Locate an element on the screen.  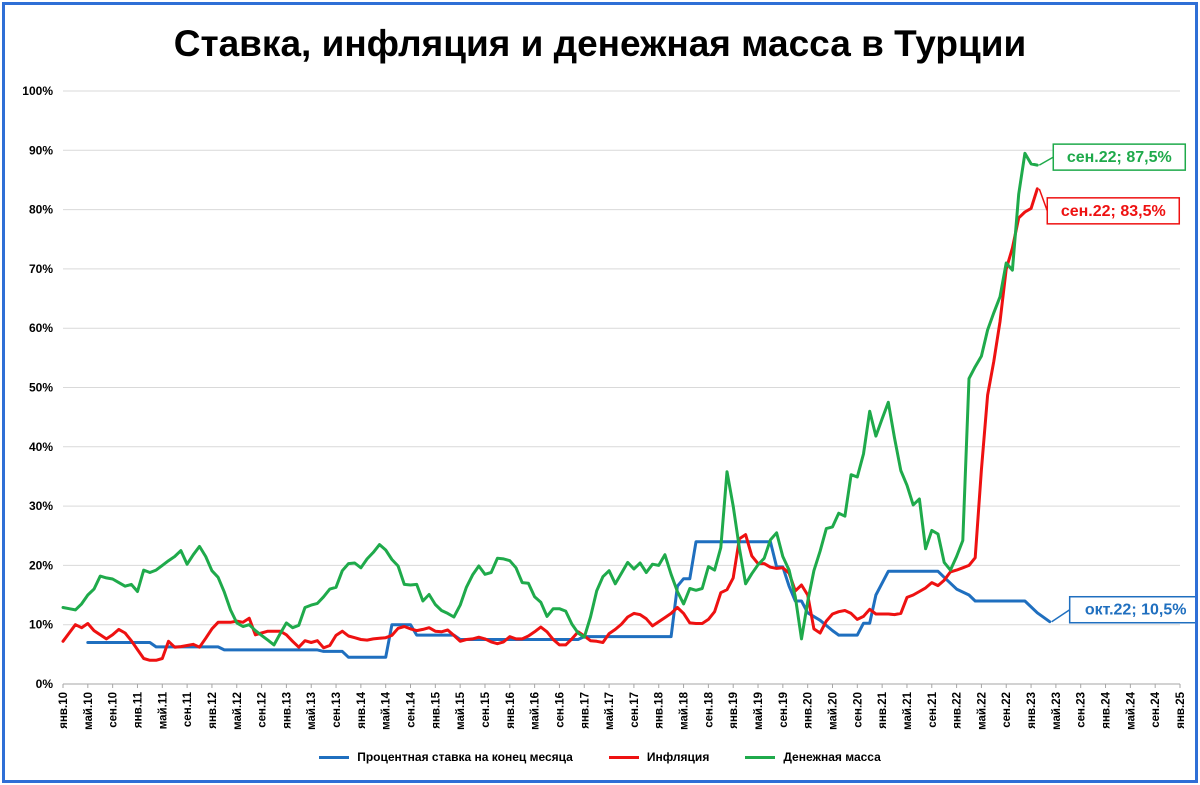
x-tick-label: сен.10 is located at coordinates (114, 710).